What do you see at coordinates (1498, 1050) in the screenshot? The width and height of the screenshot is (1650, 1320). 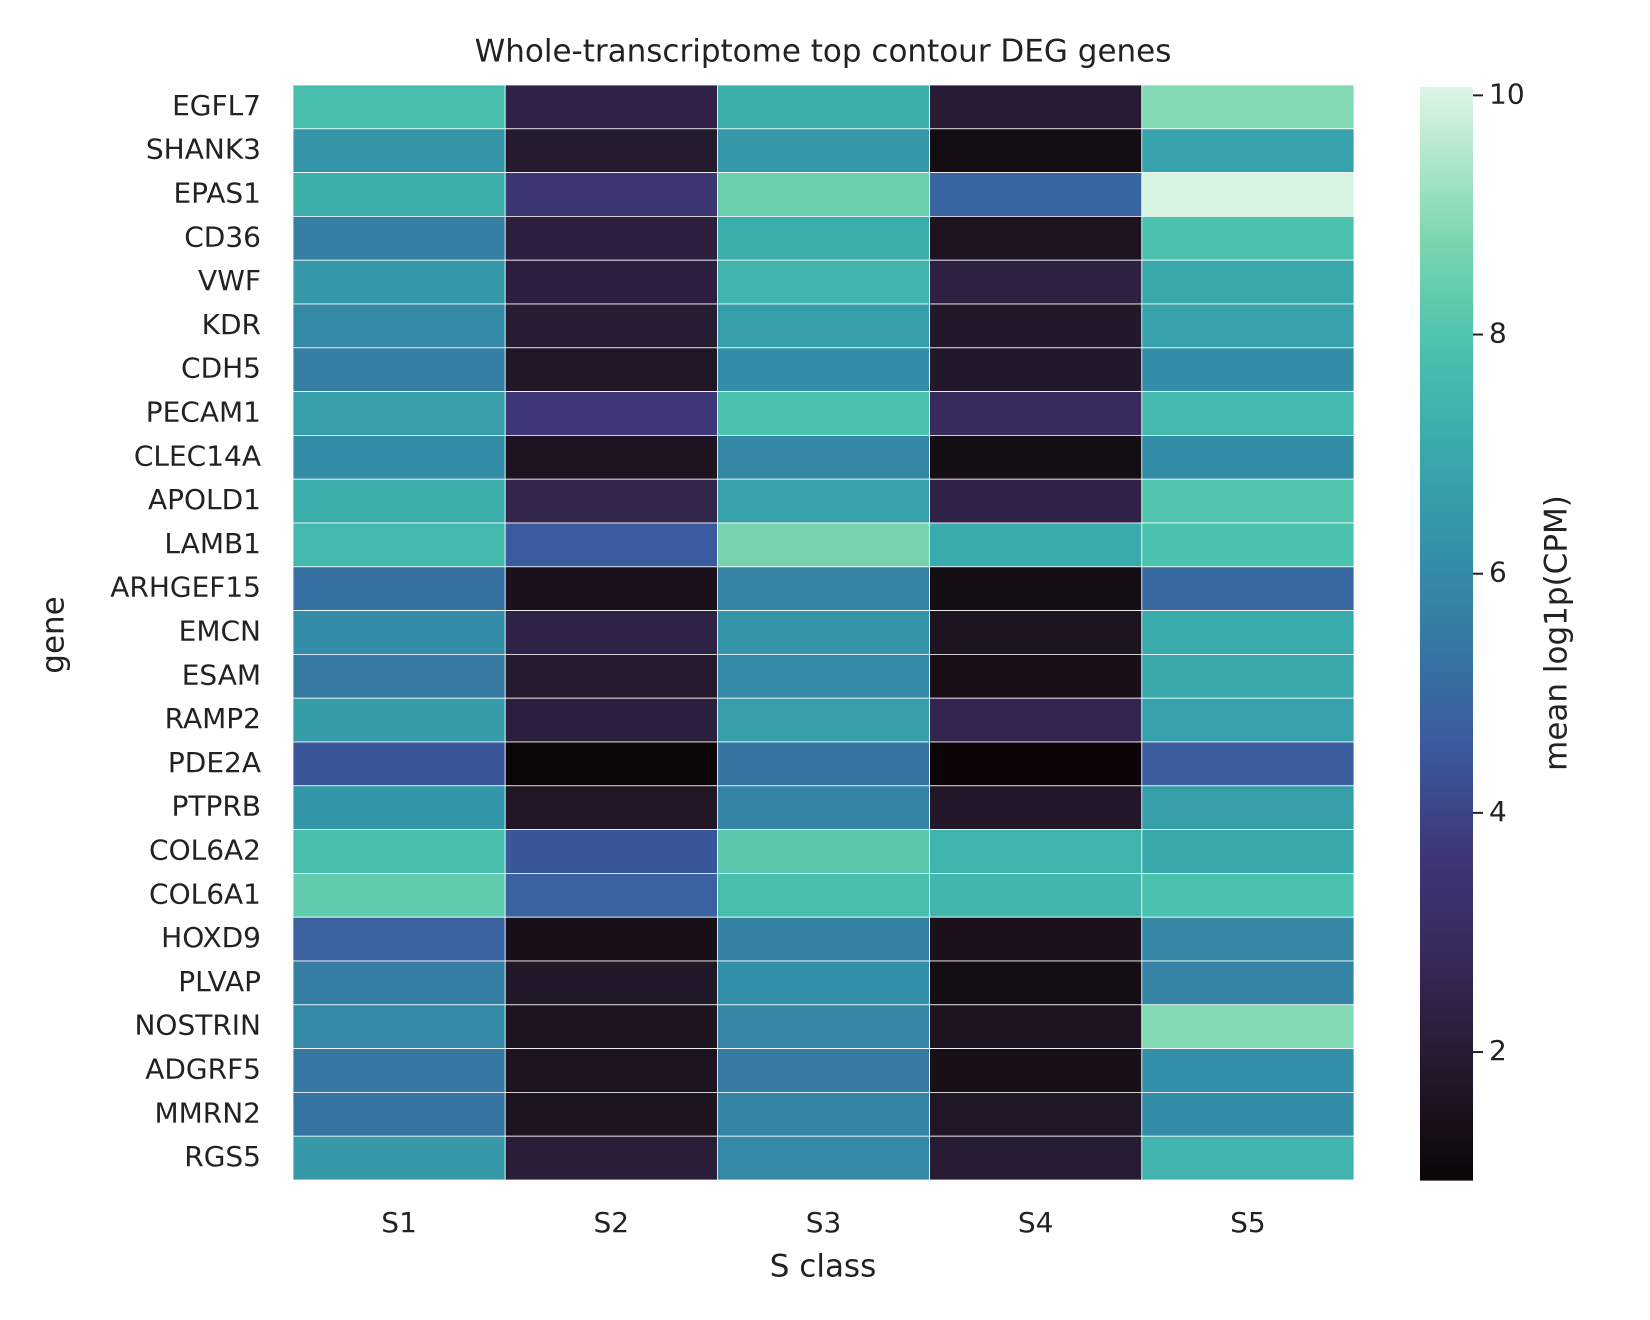 I see `colorbar-tick-label: 2` at bounding box center [1498, 1050].